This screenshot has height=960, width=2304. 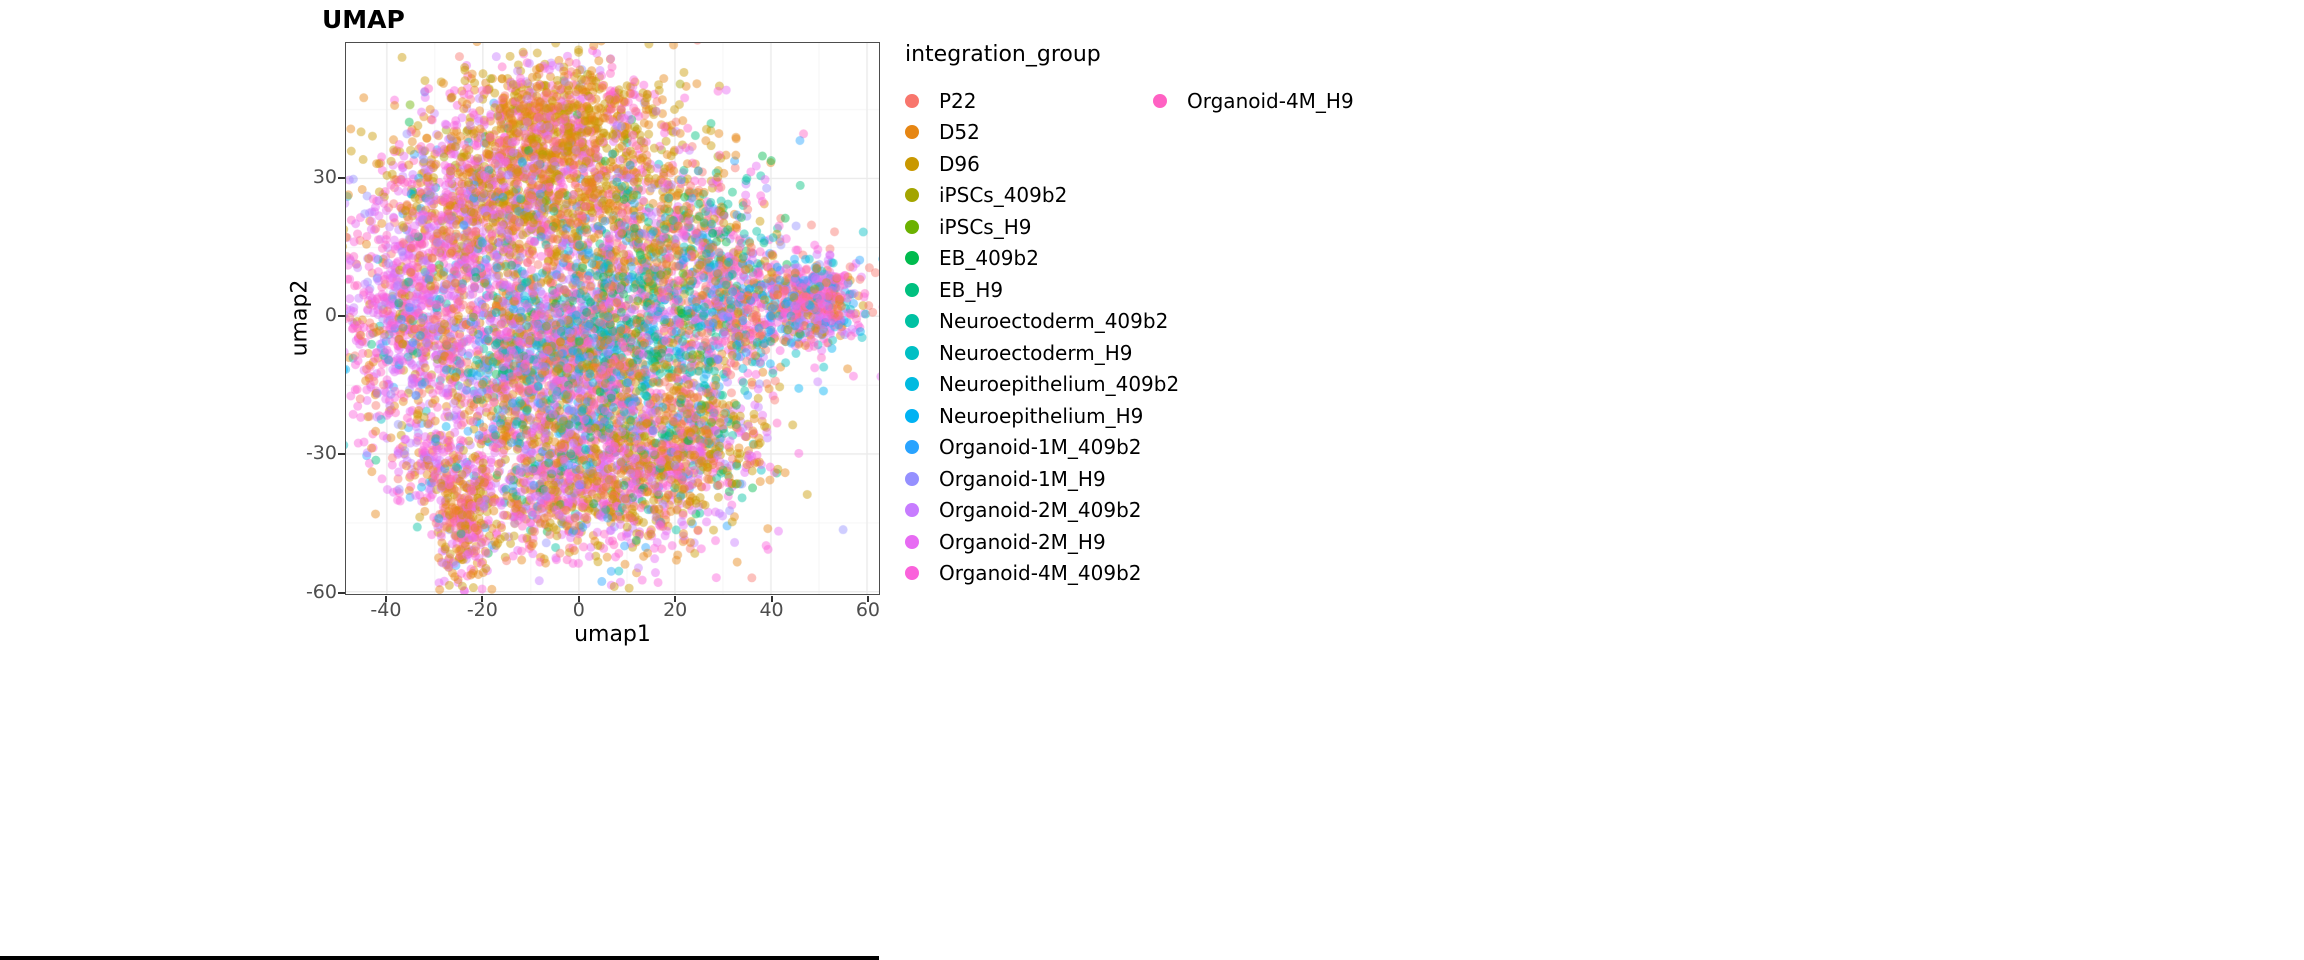 What do you see at coordinates (363, 19) in the screenshot?
I see `plot-title: UMAP` at bounding box center [363, 19].